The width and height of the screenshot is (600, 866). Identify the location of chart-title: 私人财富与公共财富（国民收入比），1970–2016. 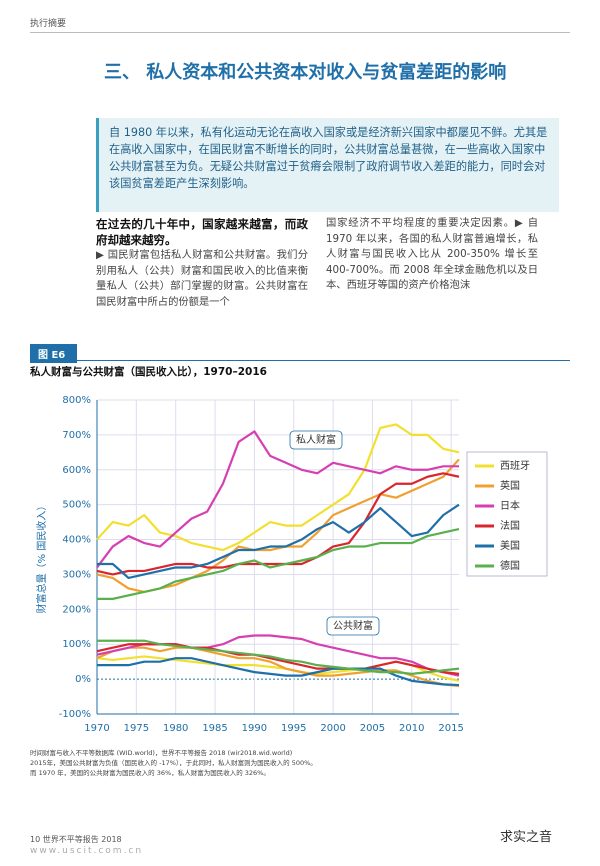
(148, 372).